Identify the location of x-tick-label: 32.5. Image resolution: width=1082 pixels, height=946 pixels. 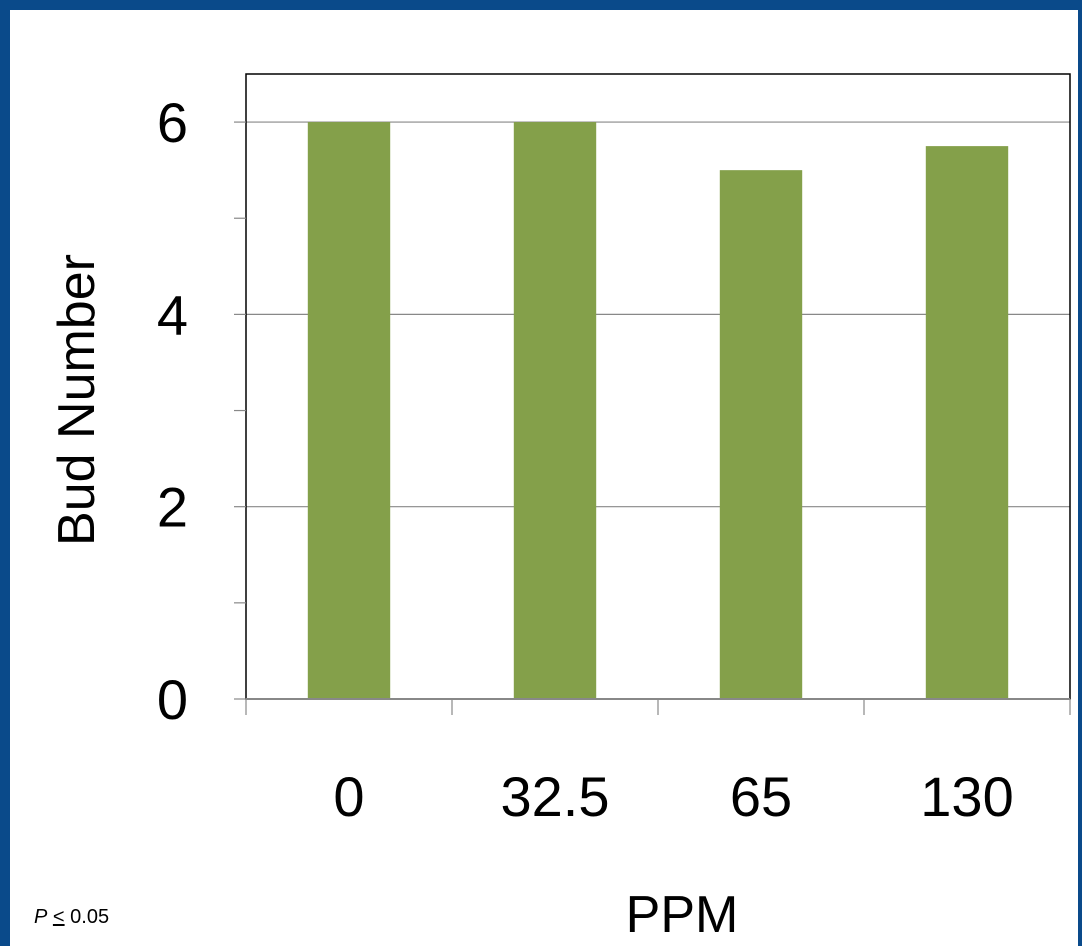
(555, 796).